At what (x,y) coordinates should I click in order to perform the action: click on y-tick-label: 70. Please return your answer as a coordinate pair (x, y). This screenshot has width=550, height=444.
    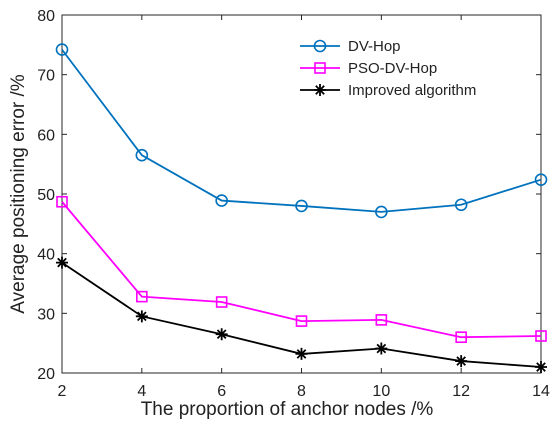
    Looking at the image, I should click on (46, 76).